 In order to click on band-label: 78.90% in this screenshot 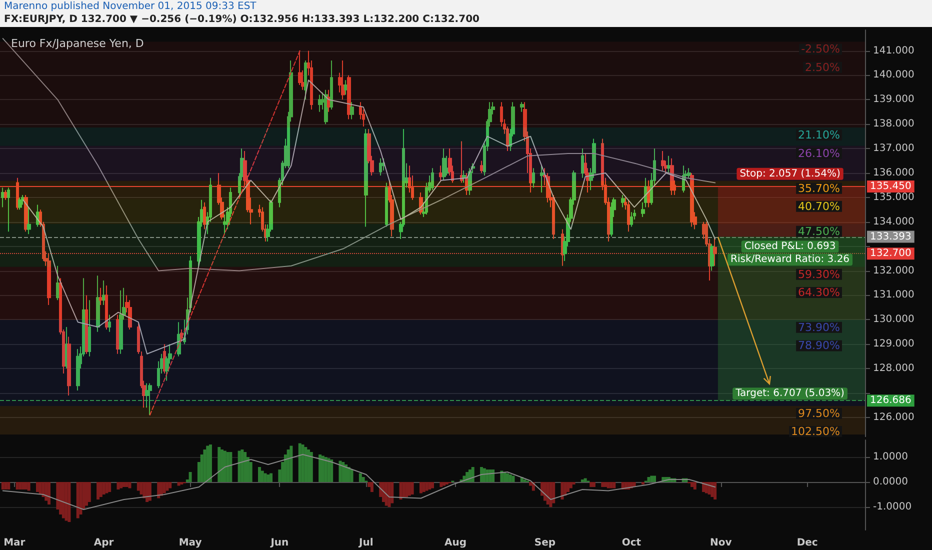, I will do `click(819, 345)`.